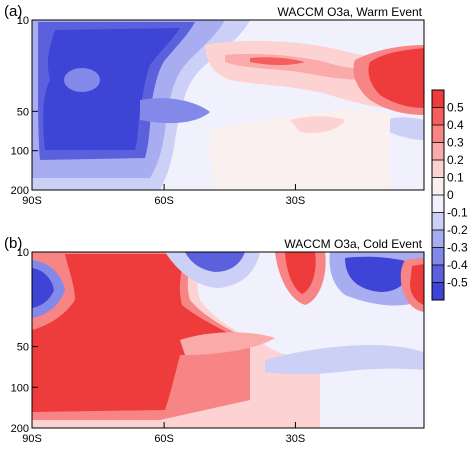  Describe the element at coordinates (277, 61) in the screenshot. I see `panel-a-positive-strong` at that location.